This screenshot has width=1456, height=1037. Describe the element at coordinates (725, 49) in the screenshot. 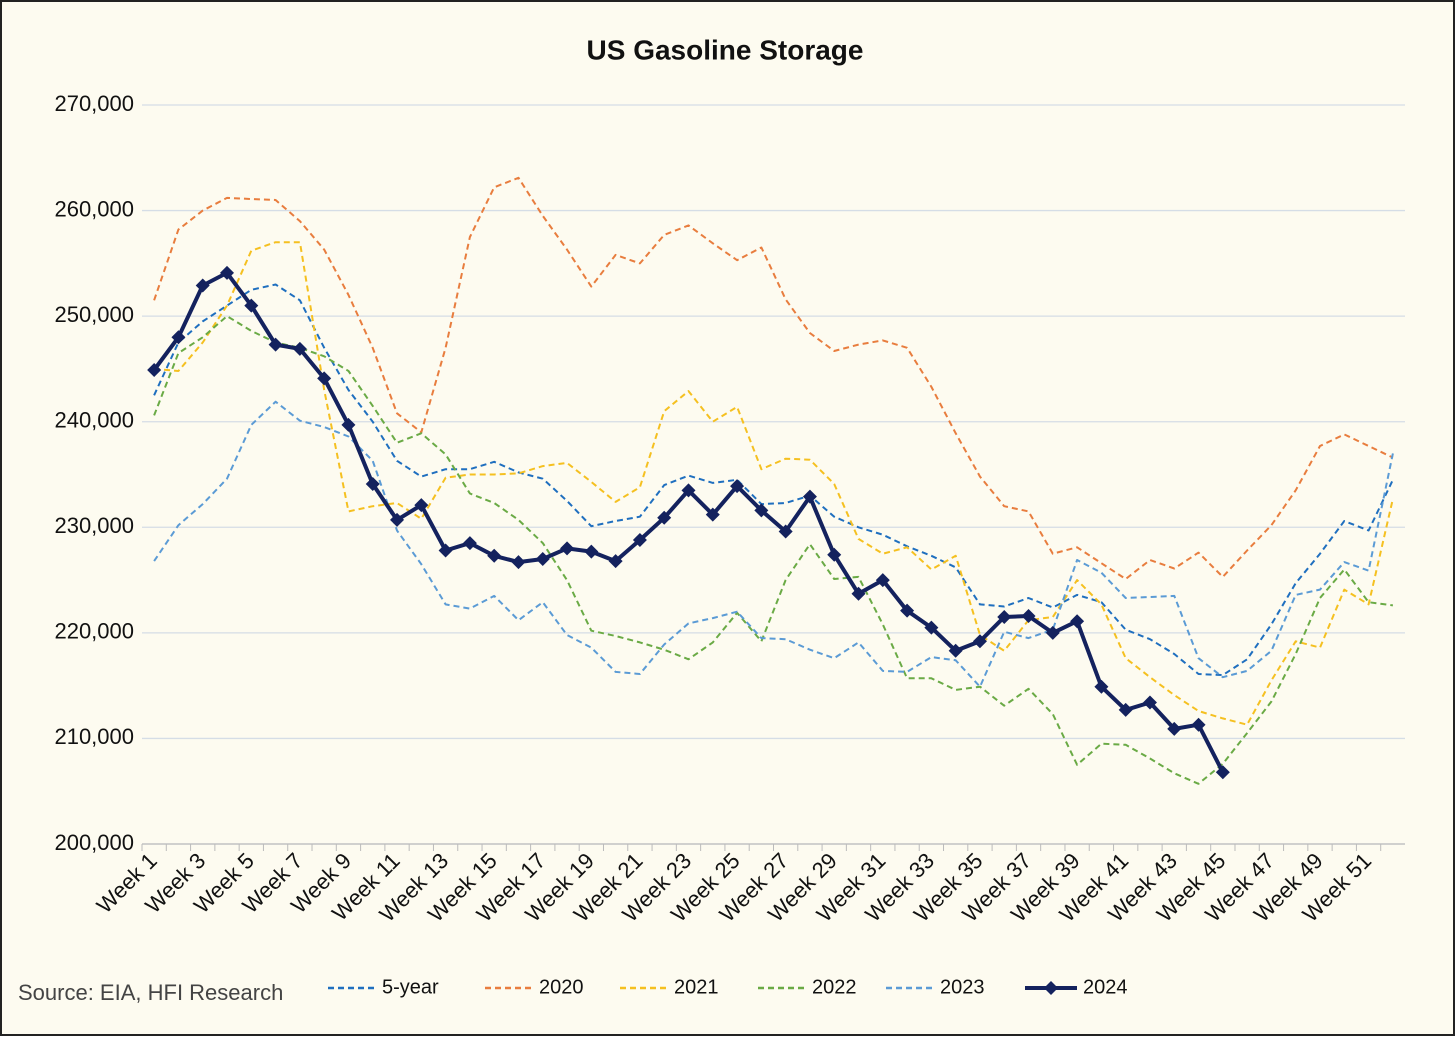

I see `chart-title: US Gasoline Storage` at that location.